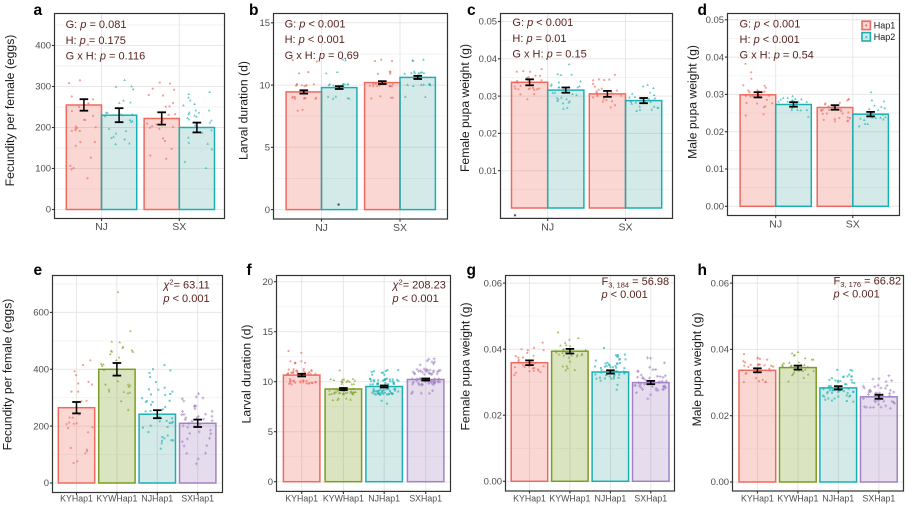  I want to click on svg-text: e, so click(38, 270).